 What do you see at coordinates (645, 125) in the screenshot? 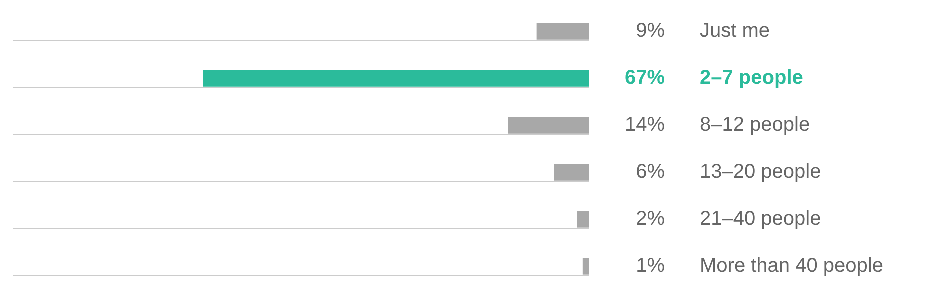
I see `data-label: 14%` at bounding box center [645, 125].